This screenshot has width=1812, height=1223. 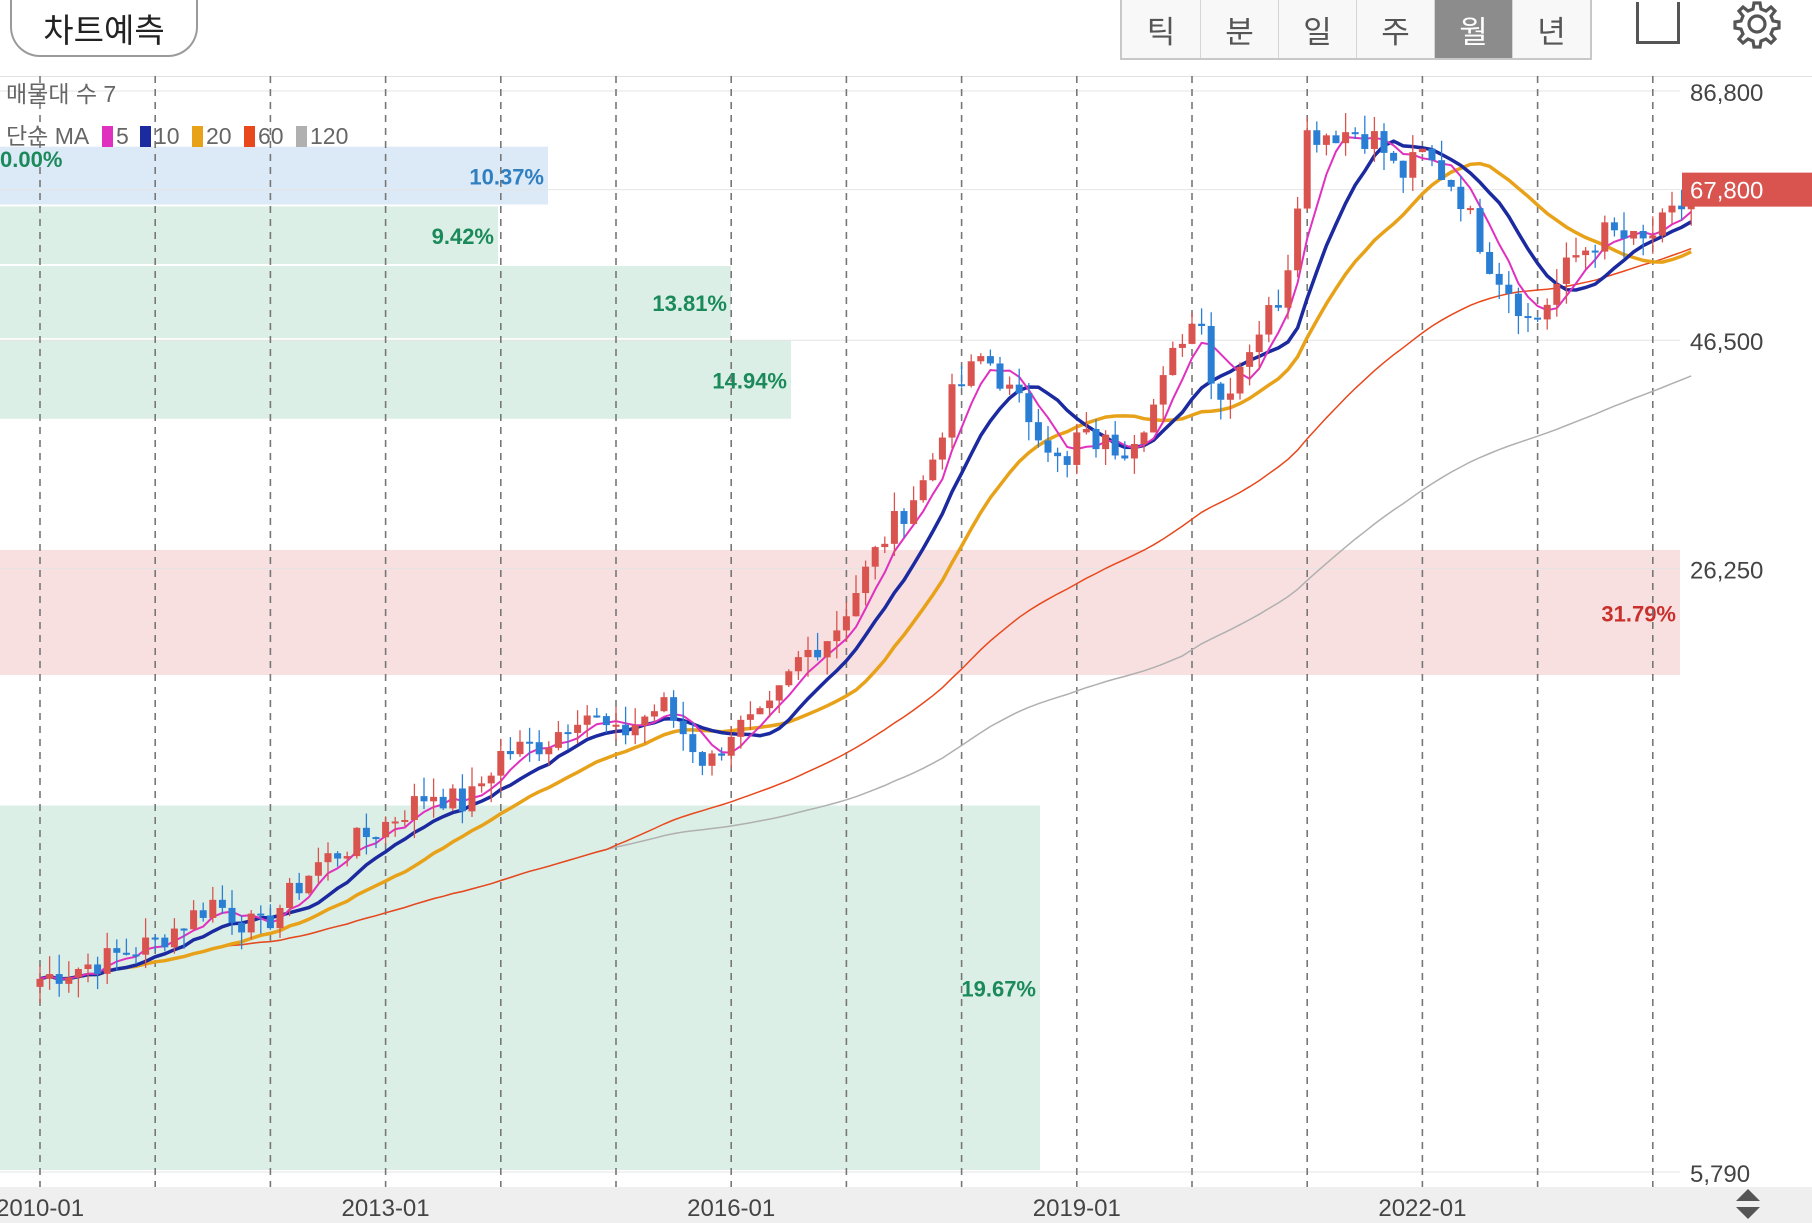 What do you see at coordinates (1317, 29) in the screenshot?
I see `period-day: 일` at bounding box center [1317, 29].